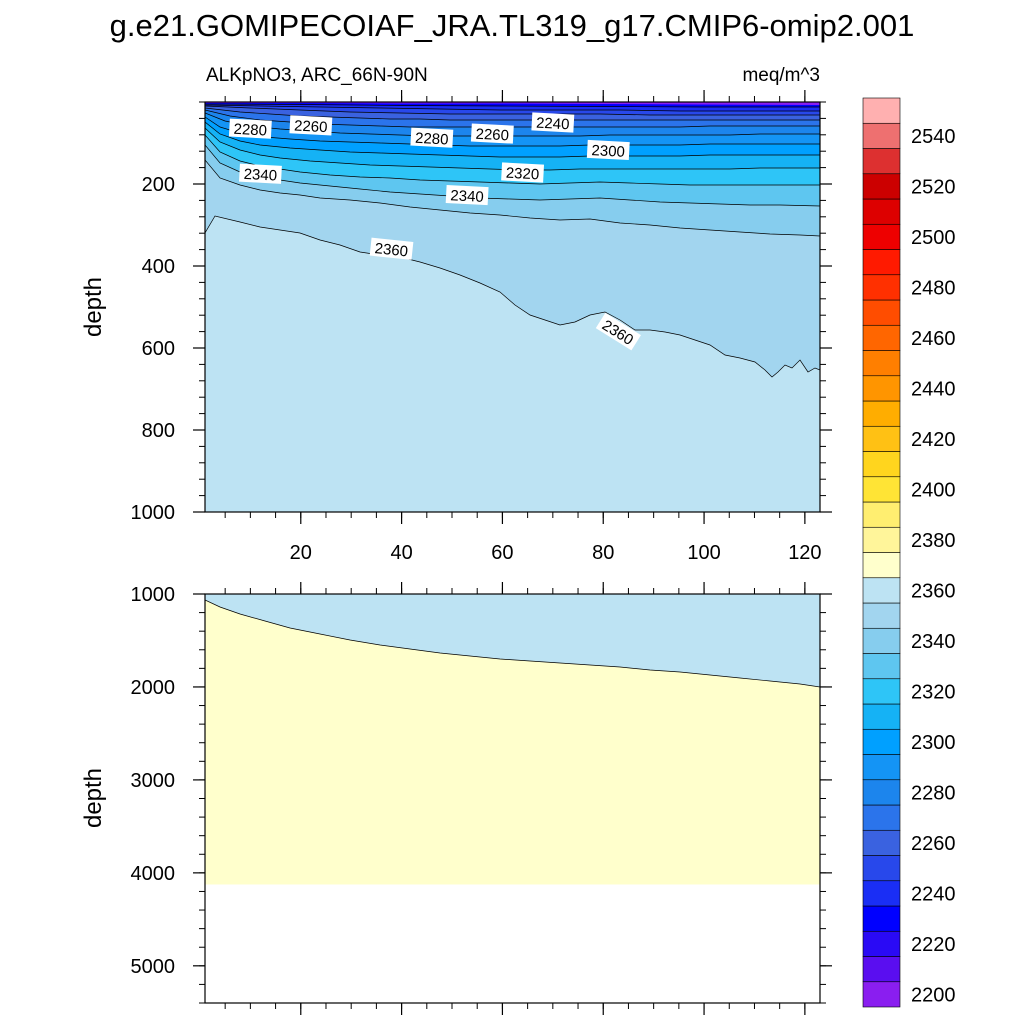  What do you see at coordinates (153, 595) in the screenshot?
I see `bottom-ytick-label: 1000` at bounding box center [153, 595].